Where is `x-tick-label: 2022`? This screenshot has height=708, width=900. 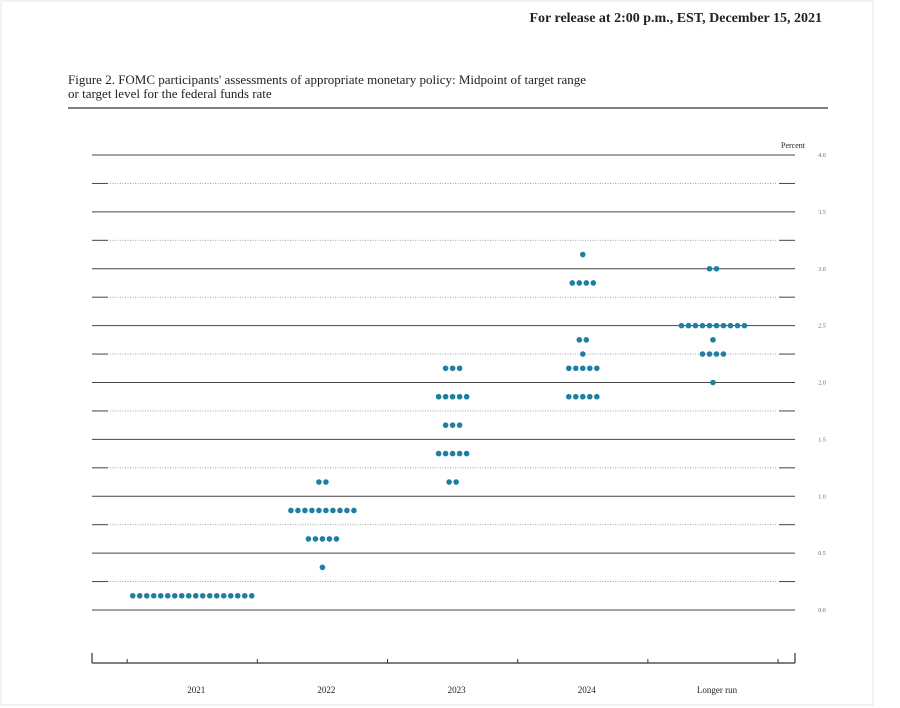 x-tick-label: 2022 is located at coordinates (326, 690).